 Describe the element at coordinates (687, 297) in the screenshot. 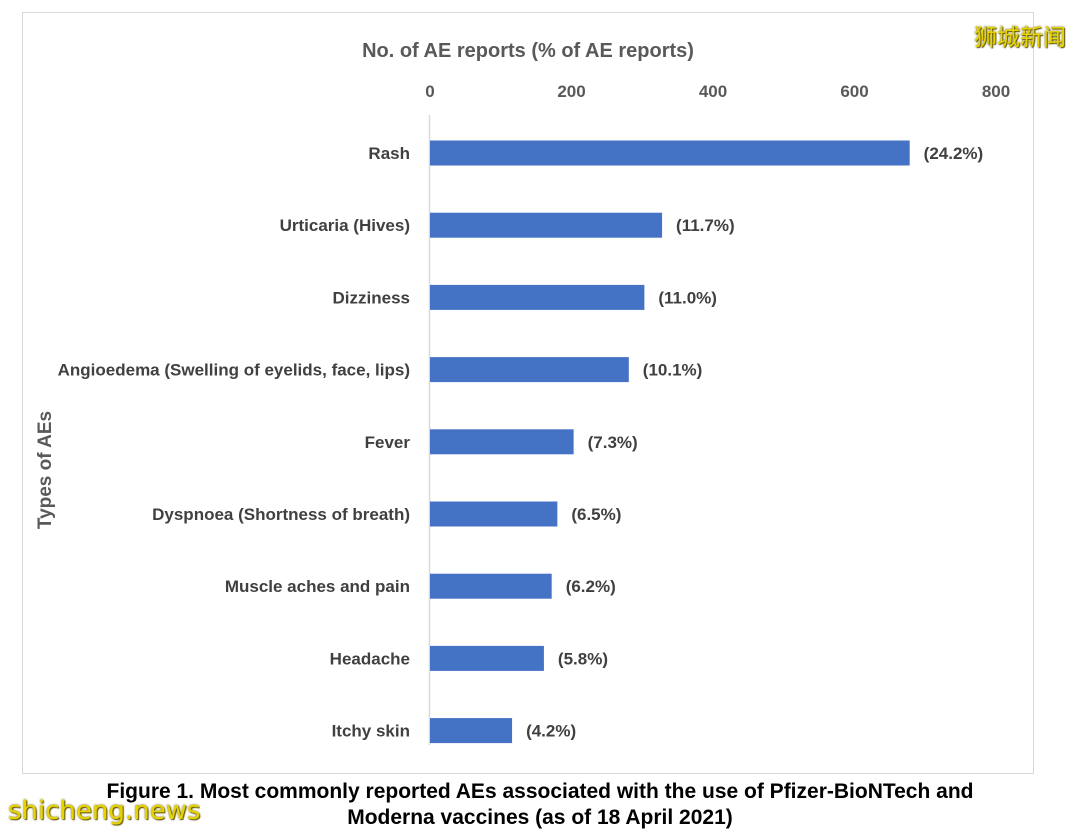

I see `data-label: (11.0%)` at that location.